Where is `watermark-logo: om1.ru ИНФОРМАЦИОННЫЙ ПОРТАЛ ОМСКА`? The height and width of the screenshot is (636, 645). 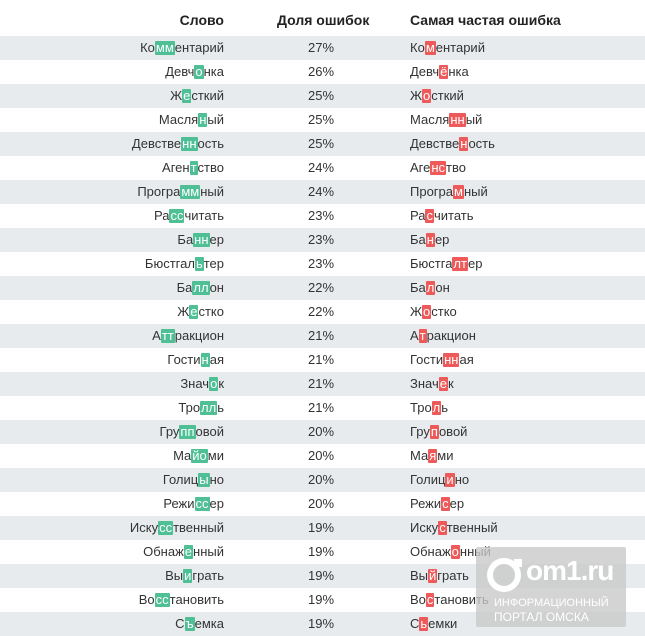 watermark-logo: om1.ru ИНФОРМАЦИОННЫЙ ПОРТАЛ ОМСКА is located at coordinates (551, 587).